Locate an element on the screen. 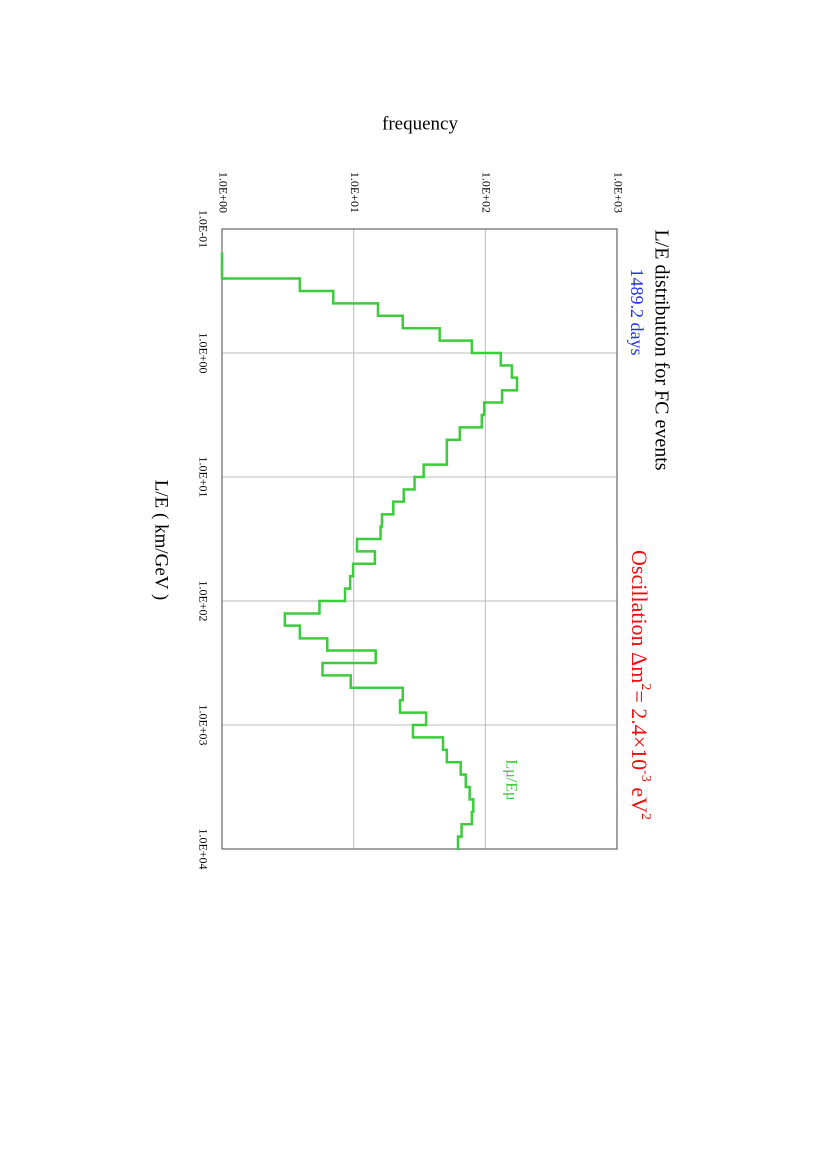 The height and width of the screenshot is (1170, 827). annotation-part: = 2.4×10 is located at coordinates (639, 730).